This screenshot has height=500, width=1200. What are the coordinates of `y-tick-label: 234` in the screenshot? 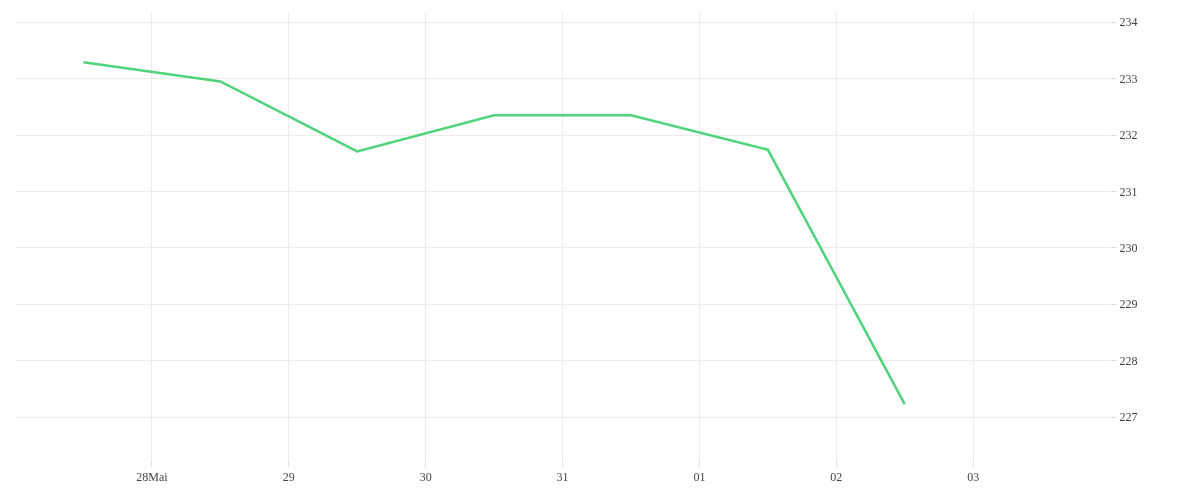 It's located at (1128, 22).